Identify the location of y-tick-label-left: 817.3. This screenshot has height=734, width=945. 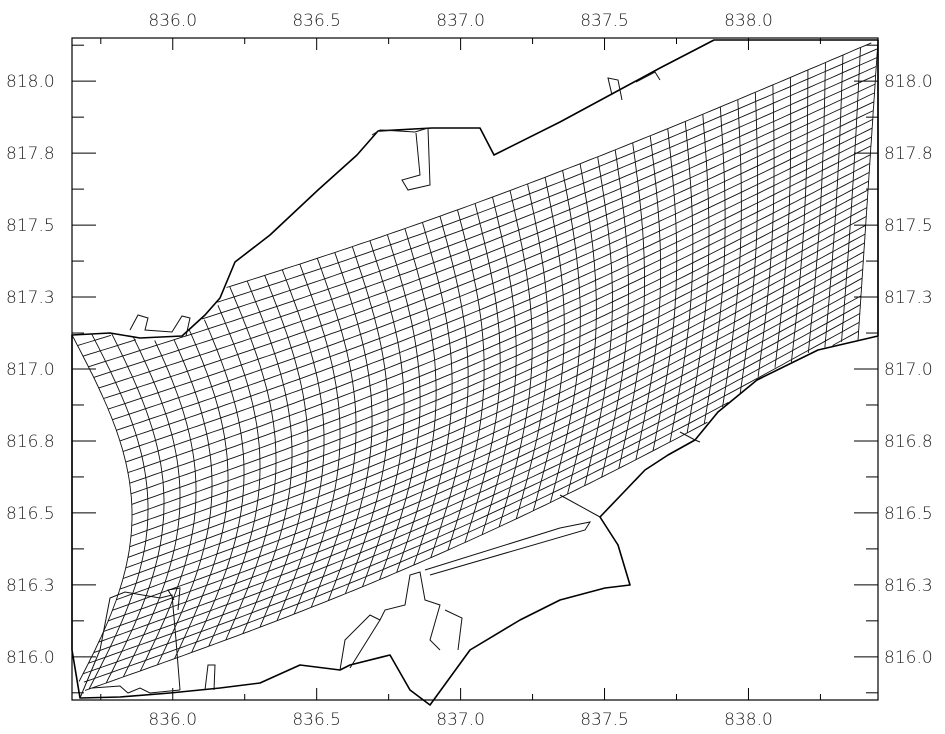
(30, 298).